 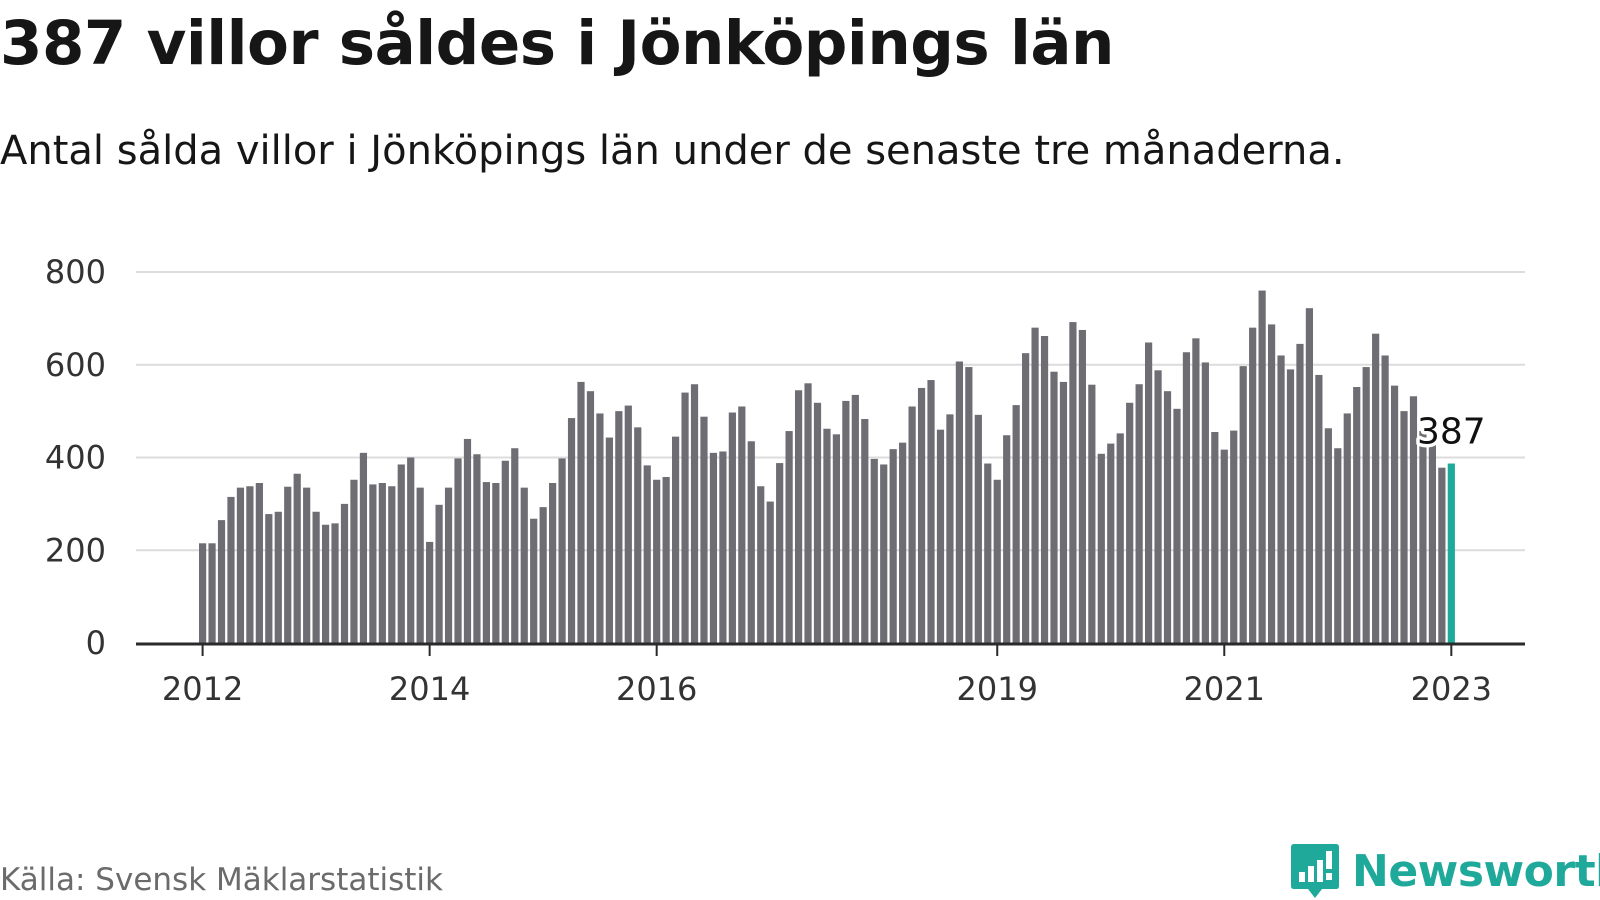 I want to click on bar-highlight, so click(x=1451, y=553).